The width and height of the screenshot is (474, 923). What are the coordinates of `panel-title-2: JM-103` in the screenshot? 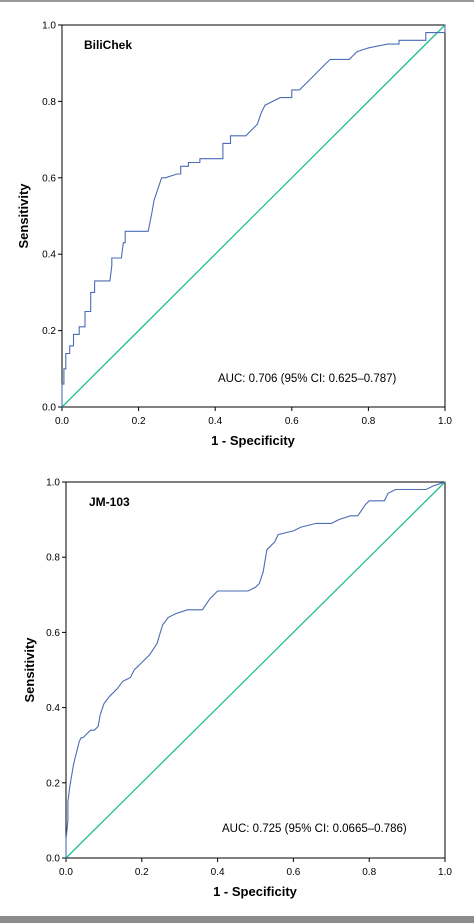 It's located at (109, 502).